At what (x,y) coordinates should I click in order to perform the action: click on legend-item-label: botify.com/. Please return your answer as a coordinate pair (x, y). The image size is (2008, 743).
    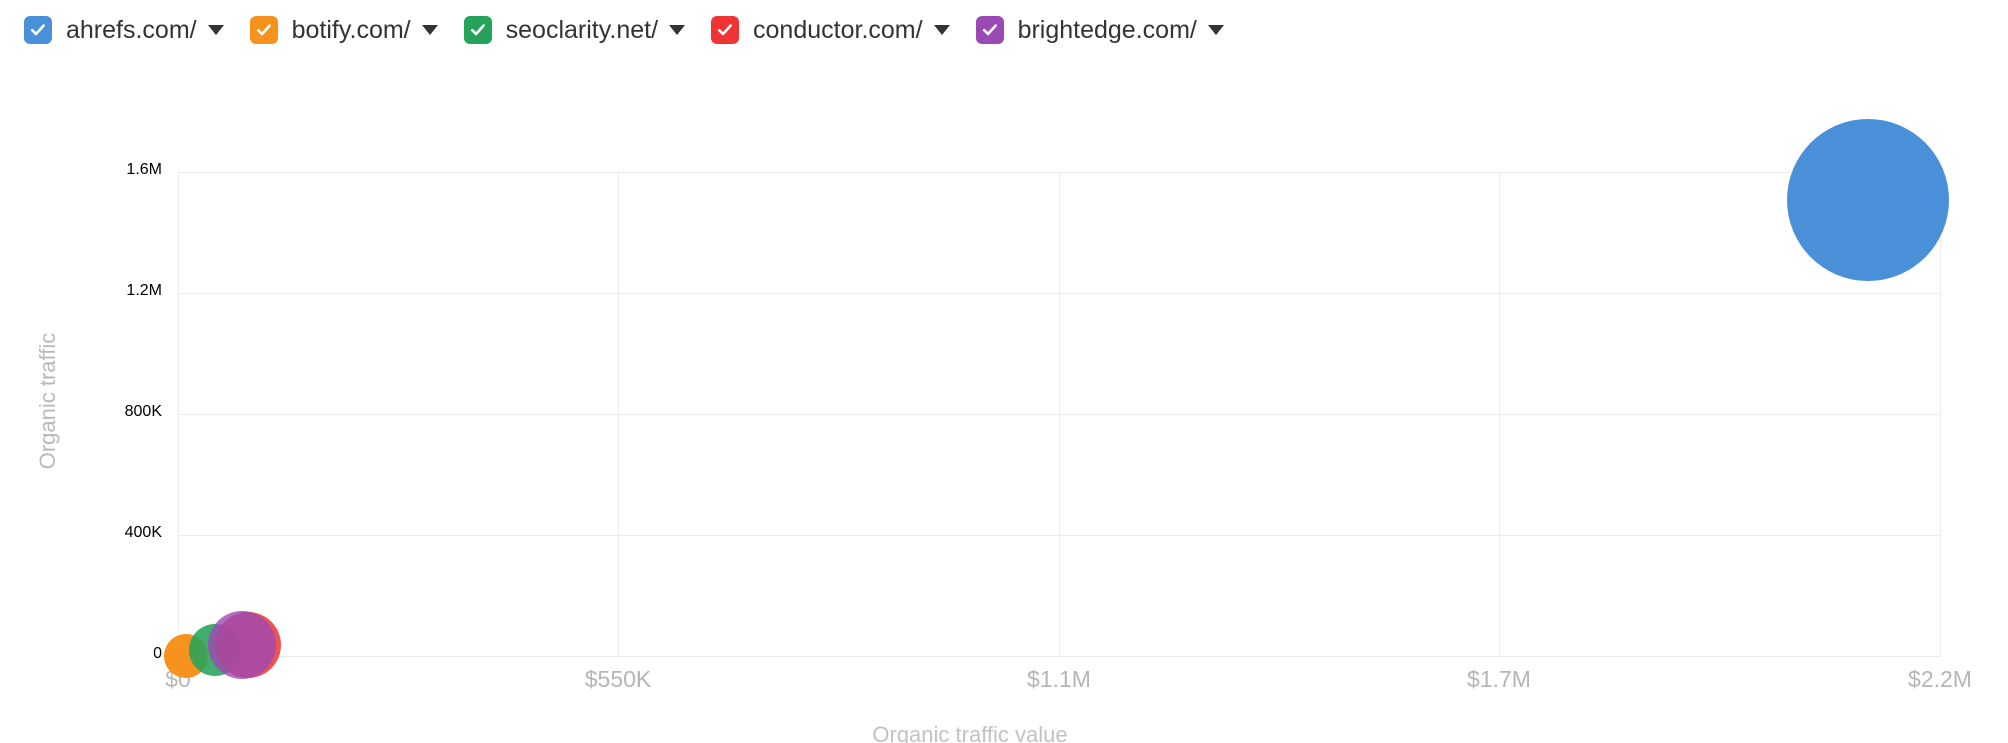
    Looking at the image, I should click on (351, 29).